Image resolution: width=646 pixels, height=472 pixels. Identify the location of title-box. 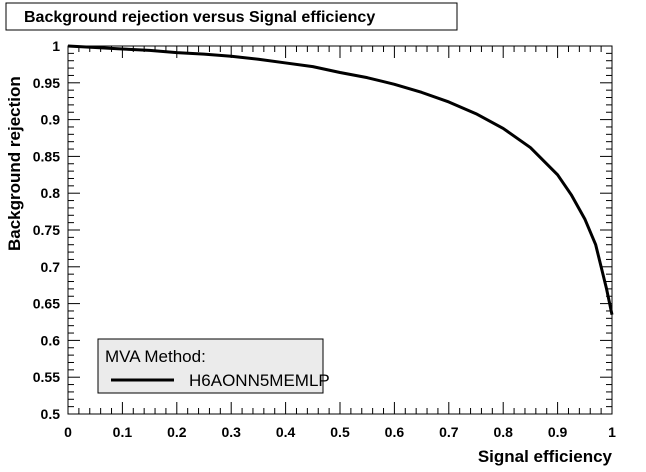
(231, 16).